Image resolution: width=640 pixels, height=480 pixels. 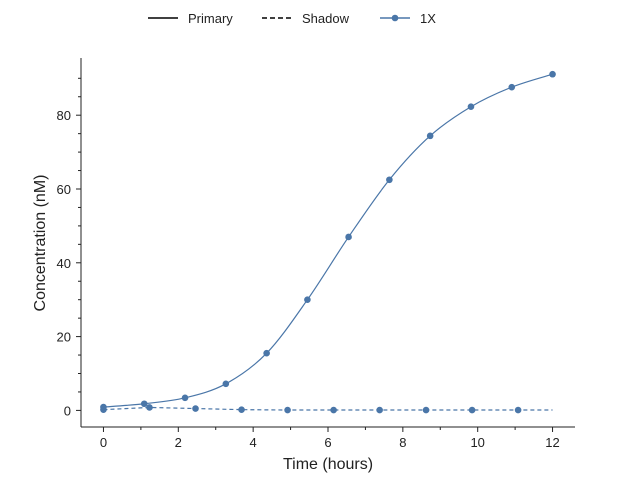 What do you see at coordinates (328, 408) in the screenshot?
I see `shadow-series-line` at bounding box center [328, 408].